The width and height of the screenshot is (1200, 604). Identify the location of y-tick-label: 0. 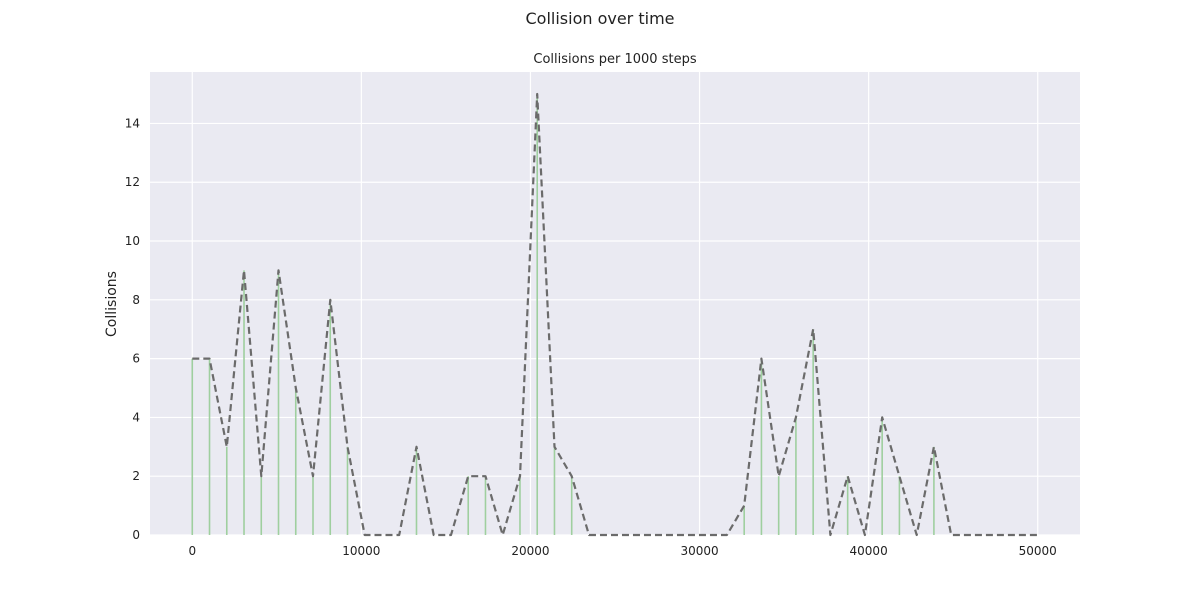
(136, 535).